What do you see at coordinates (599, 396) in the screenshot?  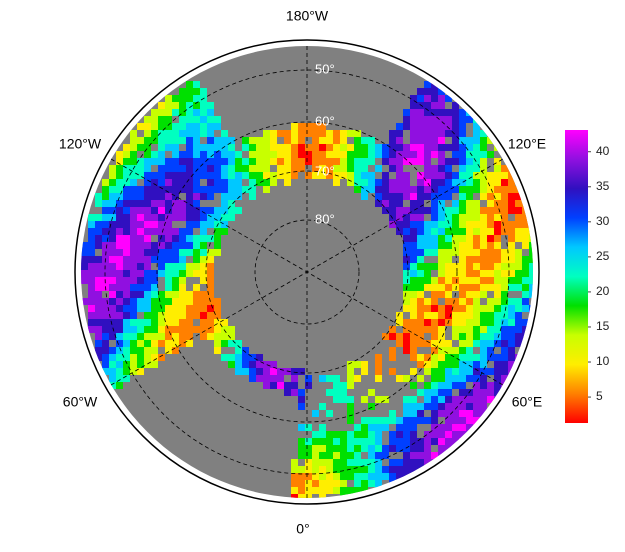 I see `colorbar-tick-label: 5` at bounding box center [599, 396].